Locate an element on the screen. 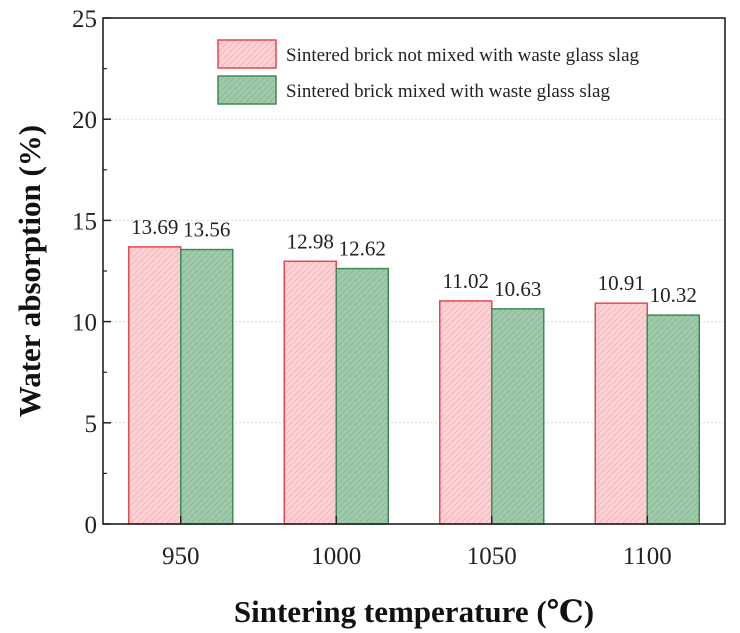  legend-swatch-not-mixed is located at coordinates (247, 54).